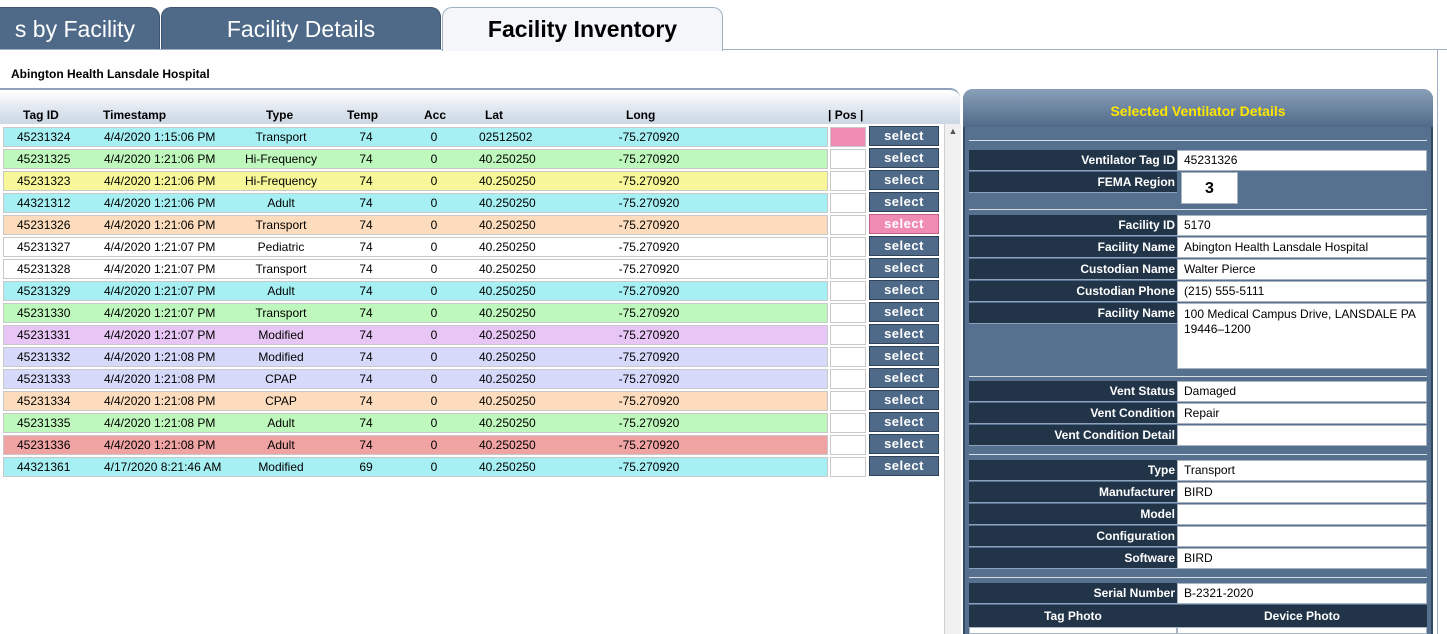 The width and height of the screenshot is (1447, 634). Describe the element at coordinates (280, 115) in the screenshot. I see `header-type: Type` at that location.